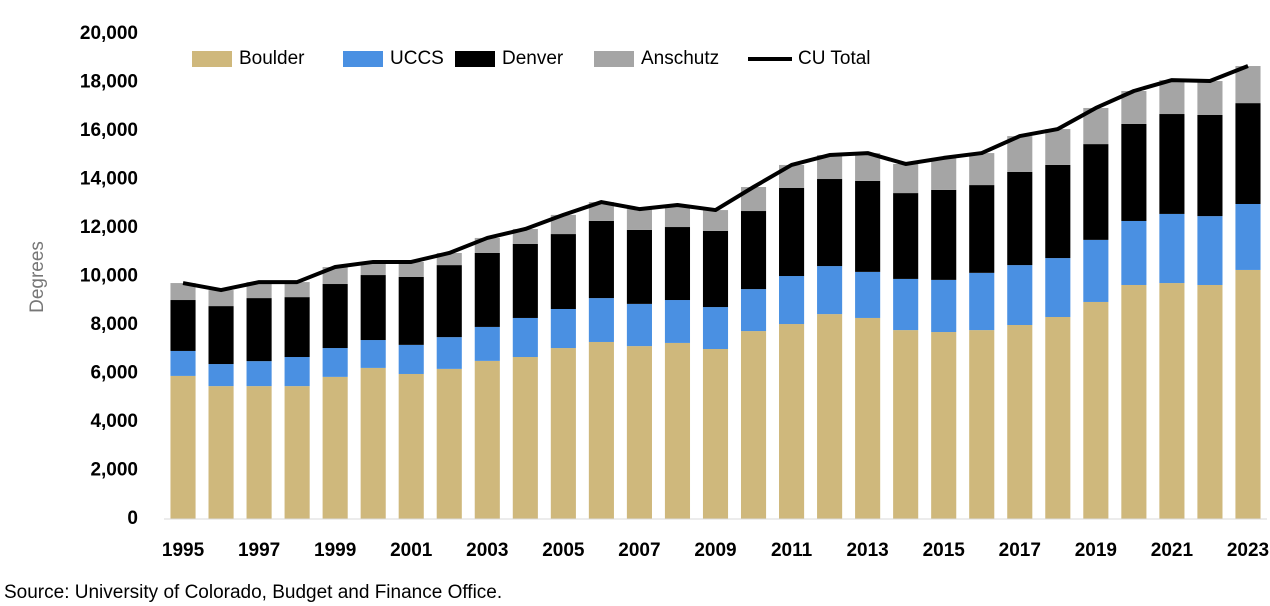 The width and height of the screenshot is (1270, 606). Describe the element at coordinates (834, 58) in the screenshot. I see `legend-label: CU Total` at that location.